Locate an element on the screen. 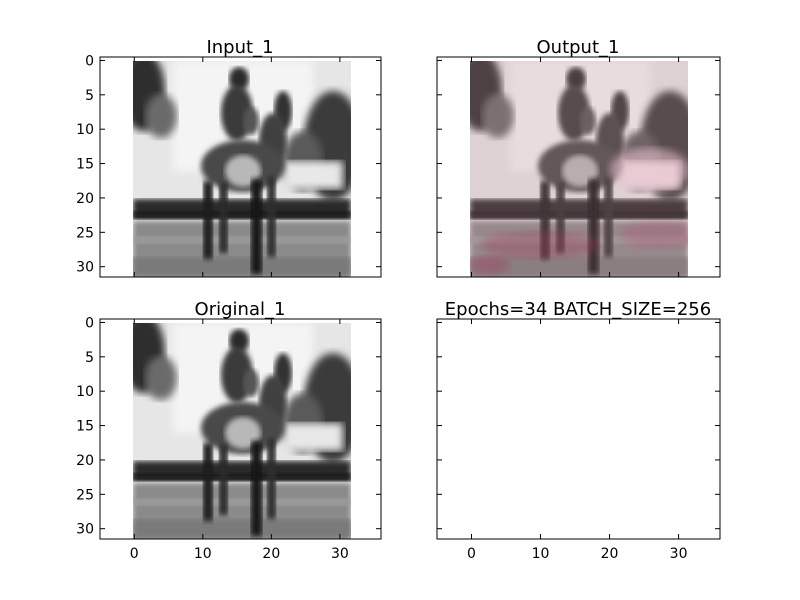  subplot-title: Original_1 is located at coordinates (240, 309).